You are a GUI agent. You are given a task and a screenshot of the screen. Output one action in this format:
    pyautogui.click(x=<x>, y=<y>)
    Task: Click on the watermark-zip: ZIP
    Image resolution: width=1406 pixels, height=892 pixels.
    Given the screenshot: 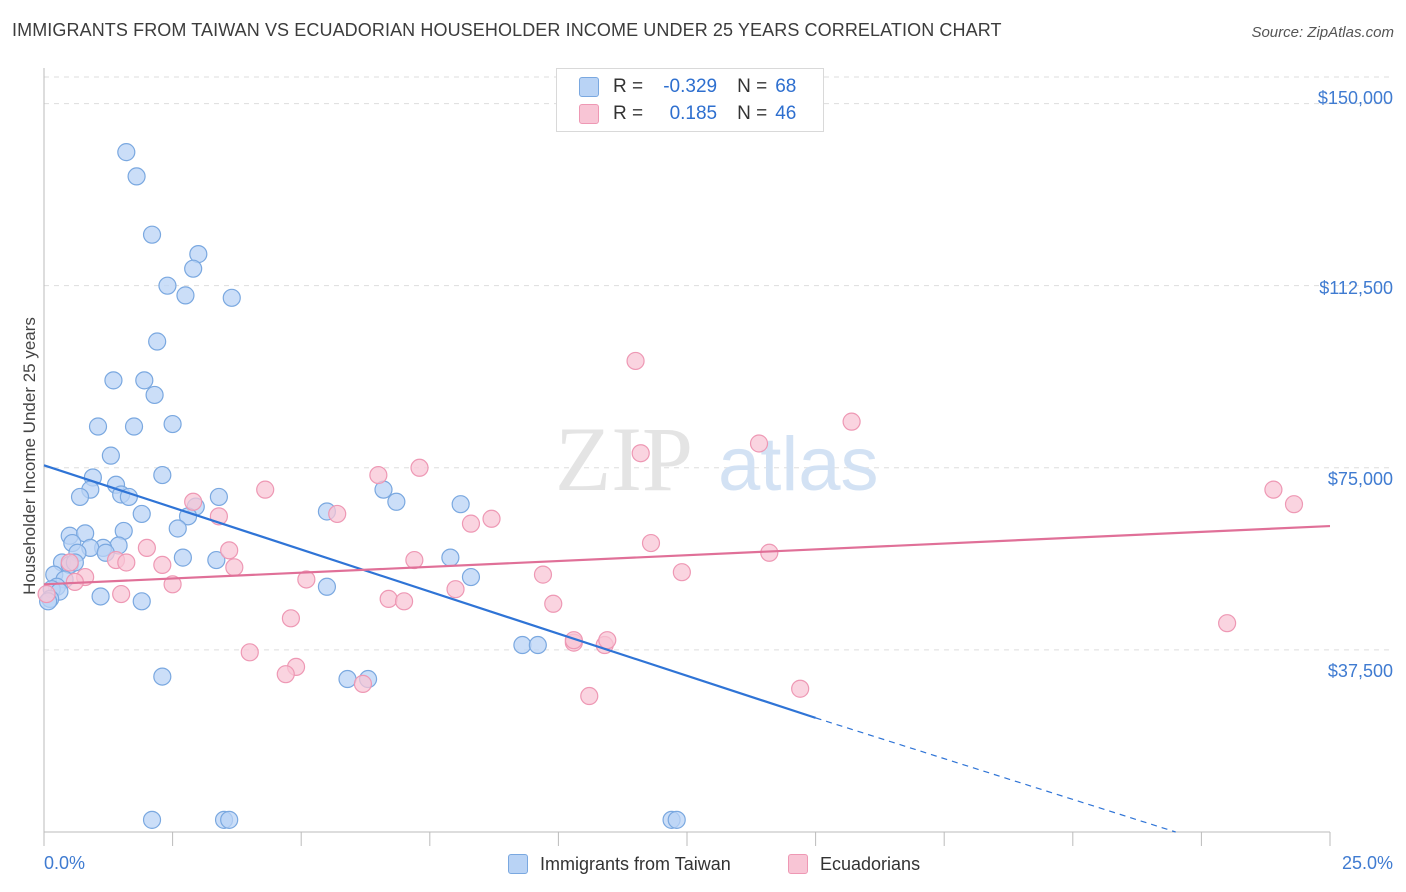 What is the action you would take?
    pyautogui.click(x=624, y=459)
    